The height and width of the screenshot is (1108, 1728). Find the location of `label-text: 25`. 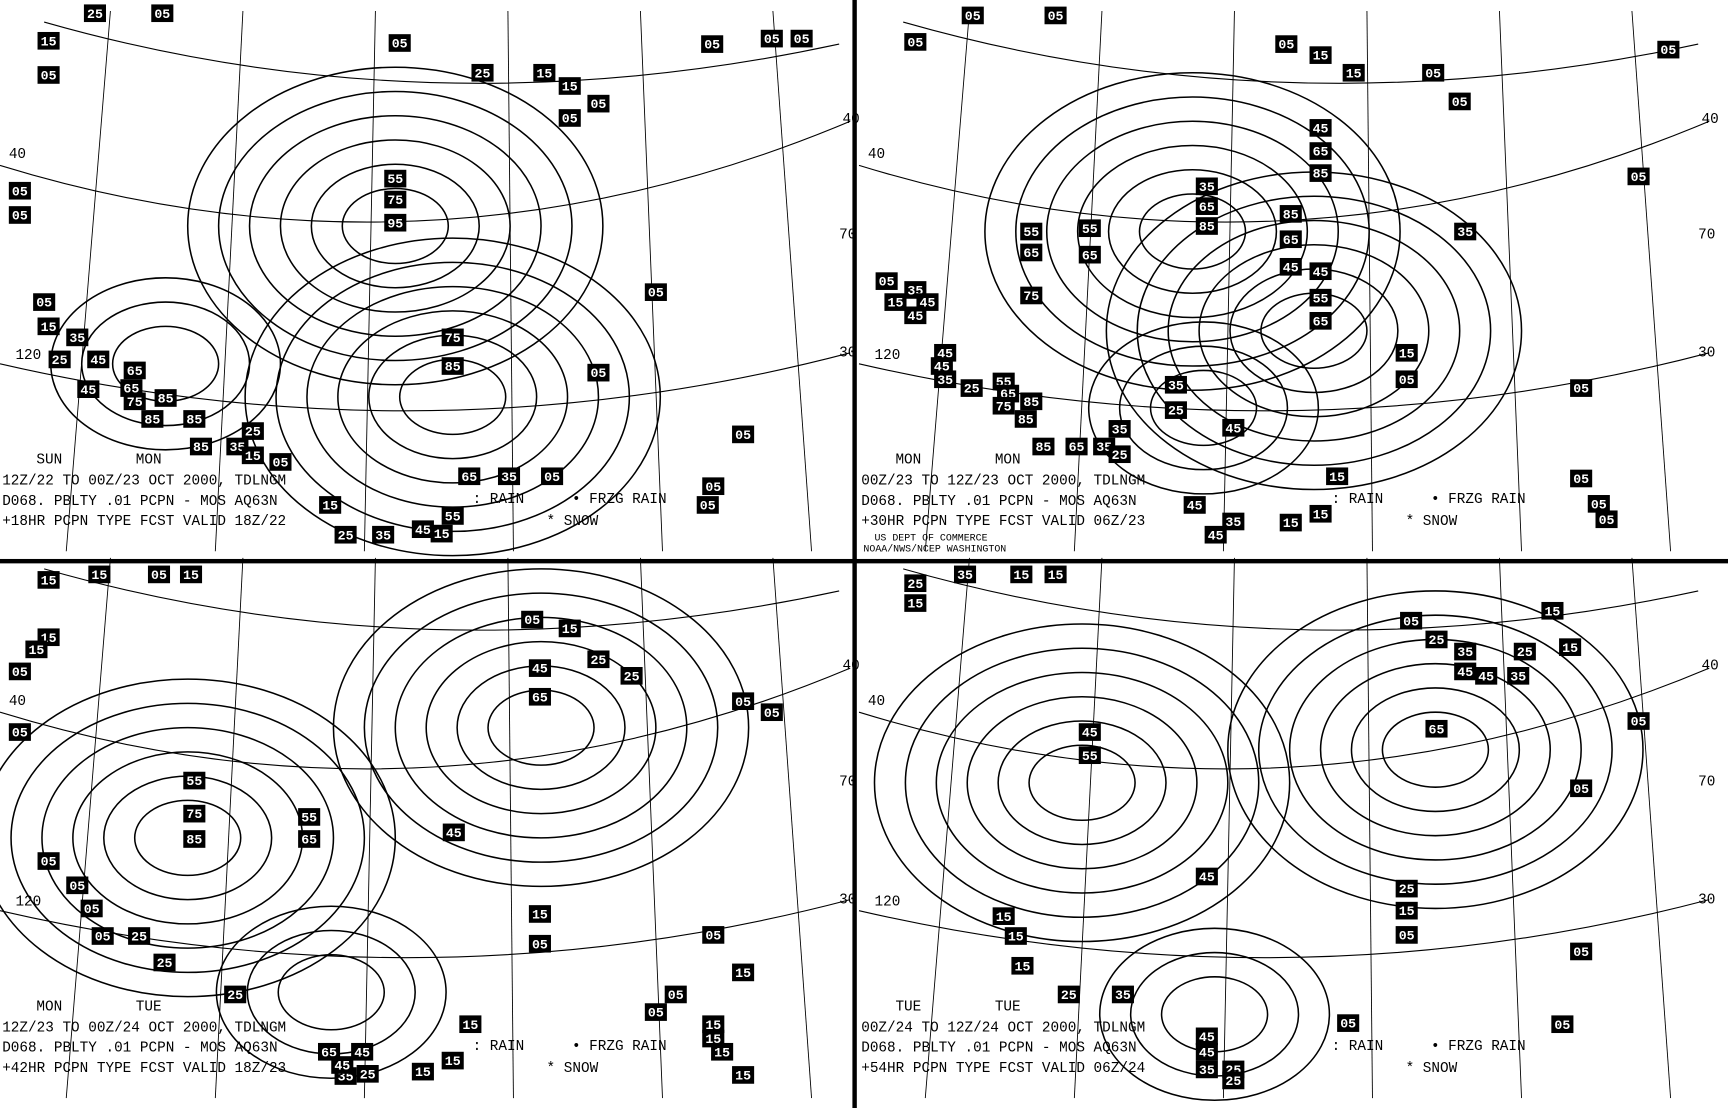

label-text: 25 is located at coordinates (915, 584).